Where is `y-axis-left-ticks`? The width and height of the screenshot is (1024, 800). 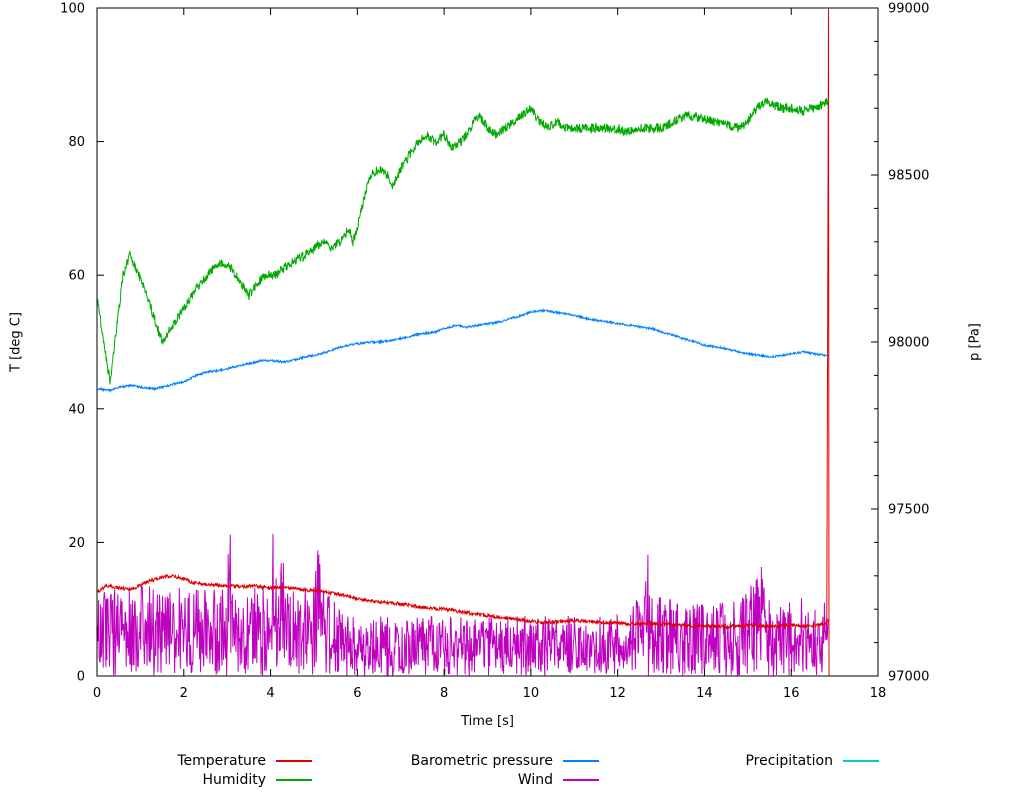 y-axis-left-ticks is located at coordinates (100, 342).